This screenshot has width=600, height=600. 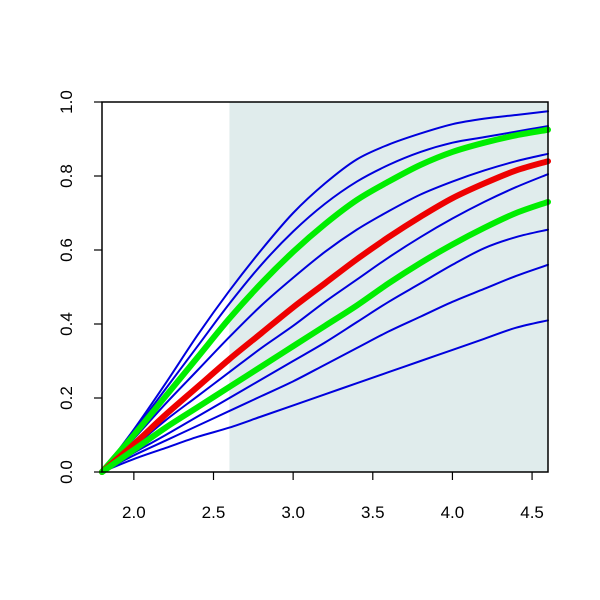 I want to click on x-tick-label: 2.5, so click(x=214, y=512).